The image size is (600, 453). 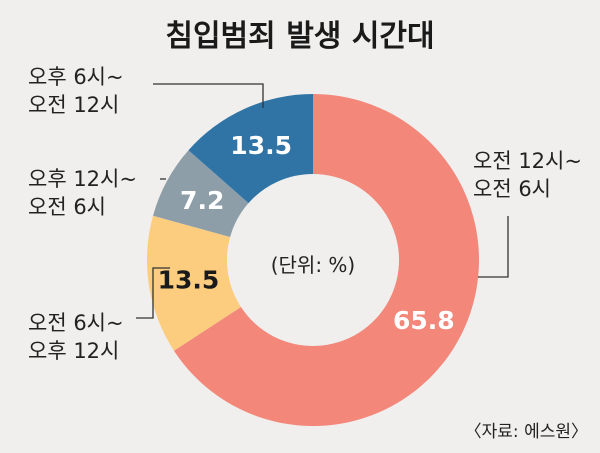 I want to click on source-label: 〈자료: 에스원〉, so click(x=526, y=432).